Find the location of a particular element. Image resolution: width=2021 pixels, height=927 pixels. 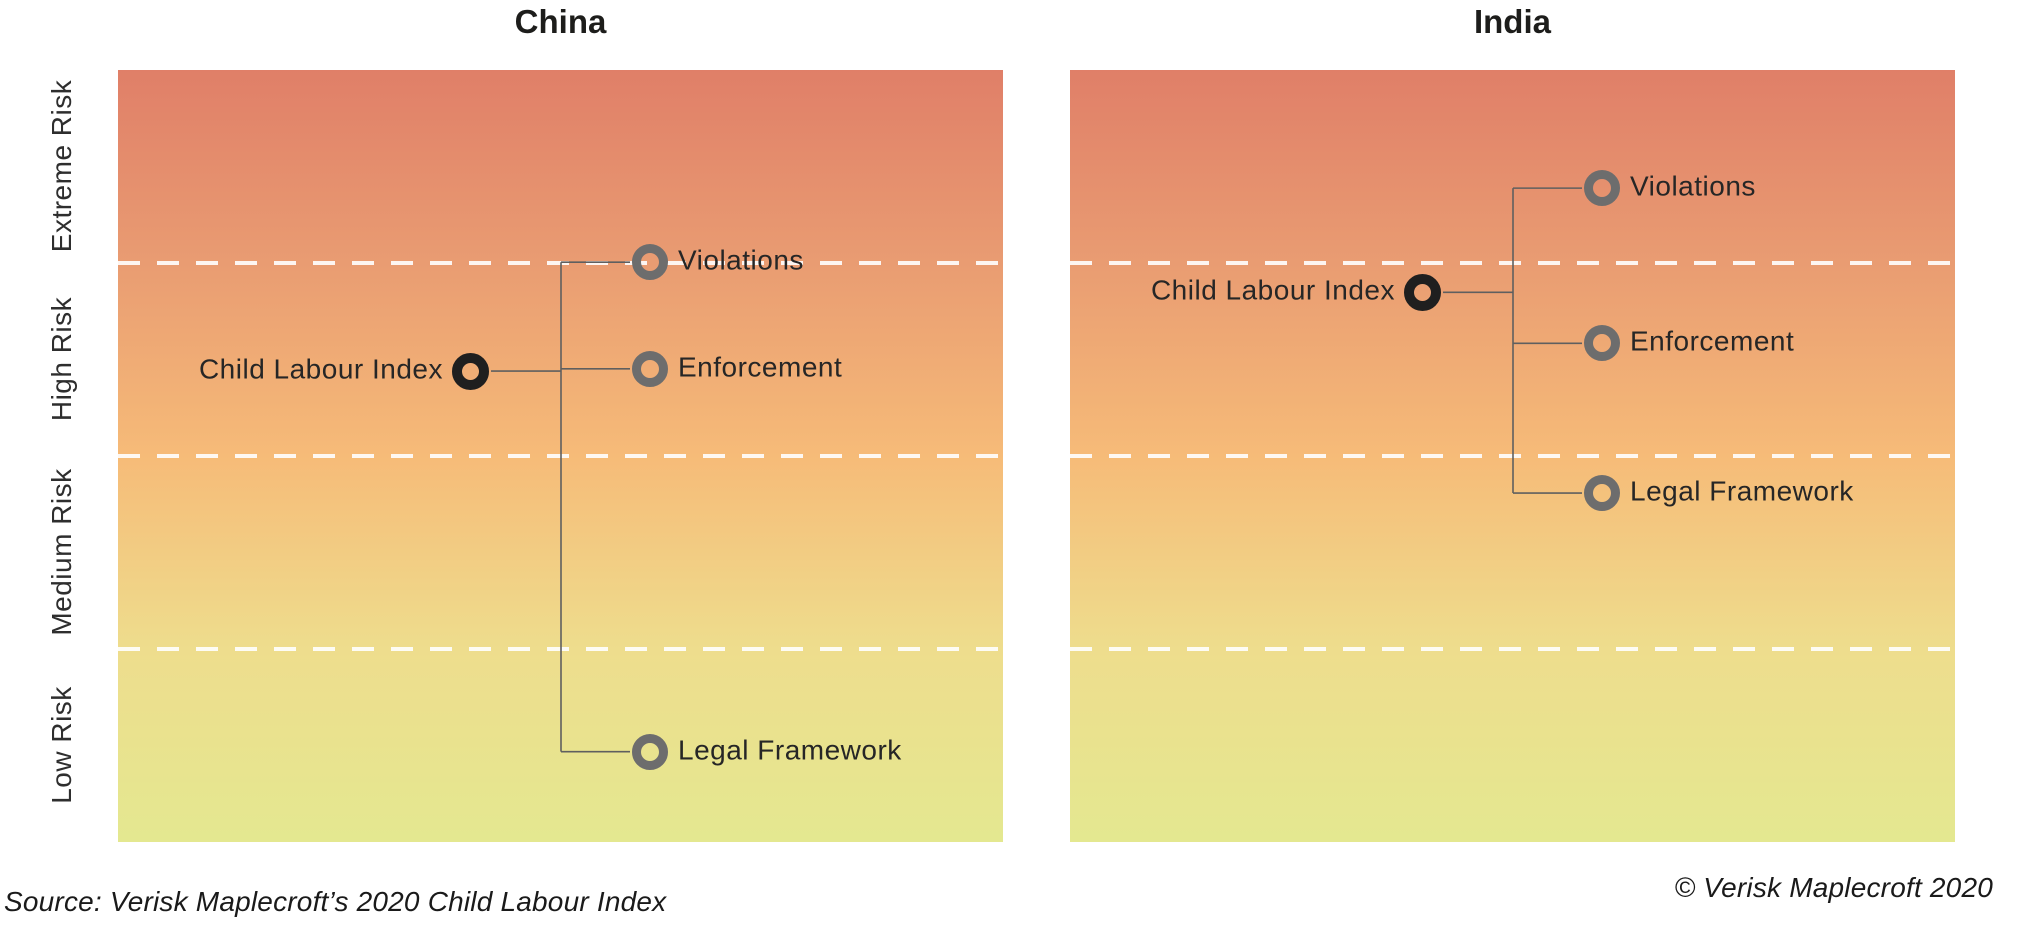

y-axis-label-medium-risk: Medium Risk is located at coordinates (61, 552).